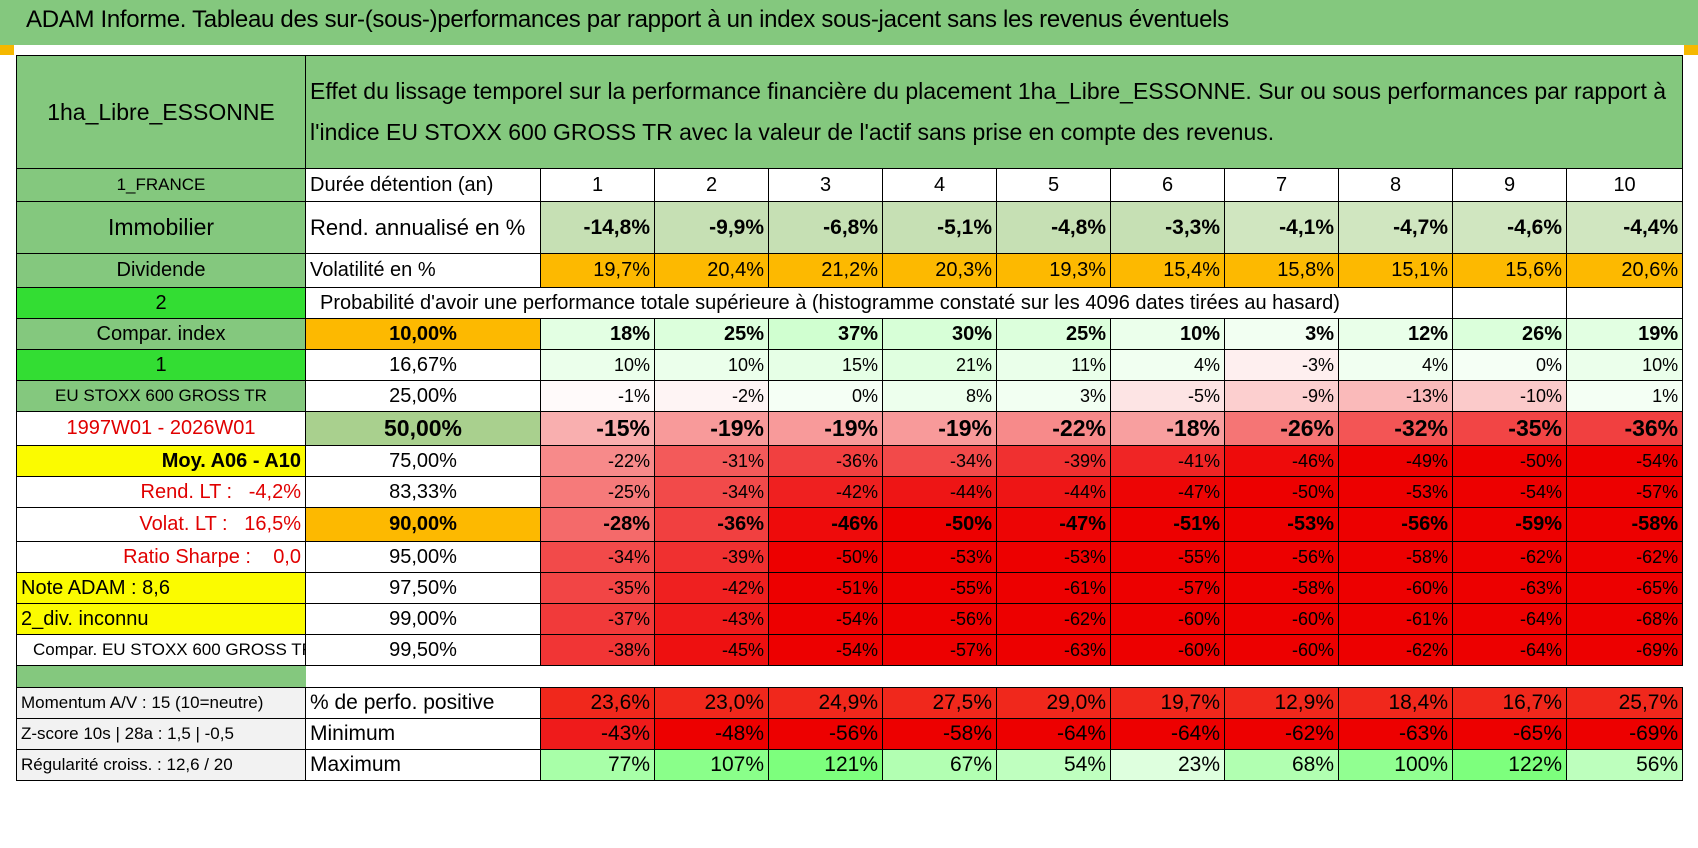  What do you see at coordinates (1509, 765) in the screenshot?
I see `stat-value: 122%` at bounding box center [1509, 765].